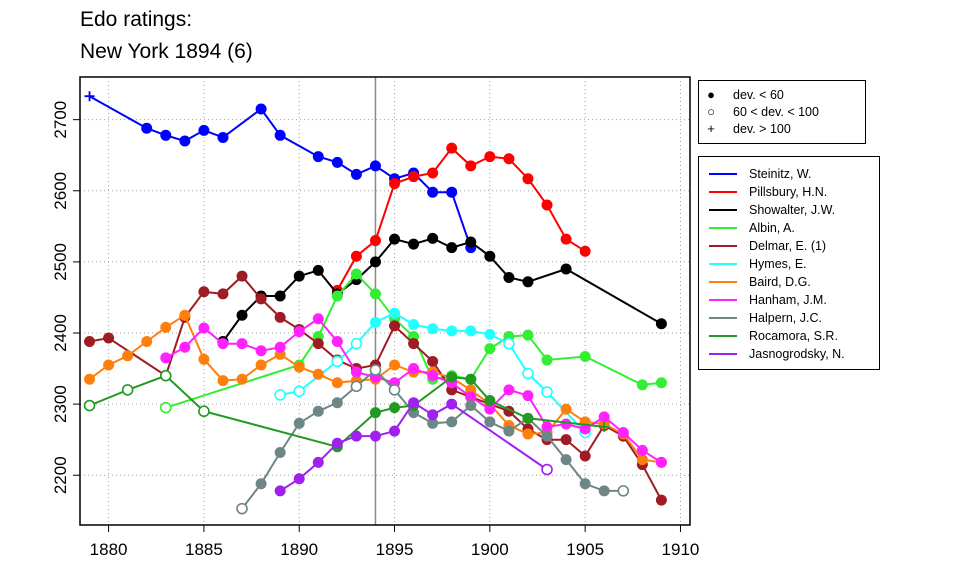 The width and height of the screenshot is (960, 576). I want to click on series-legend-label: Hanham, J.M., so click(788, 300).